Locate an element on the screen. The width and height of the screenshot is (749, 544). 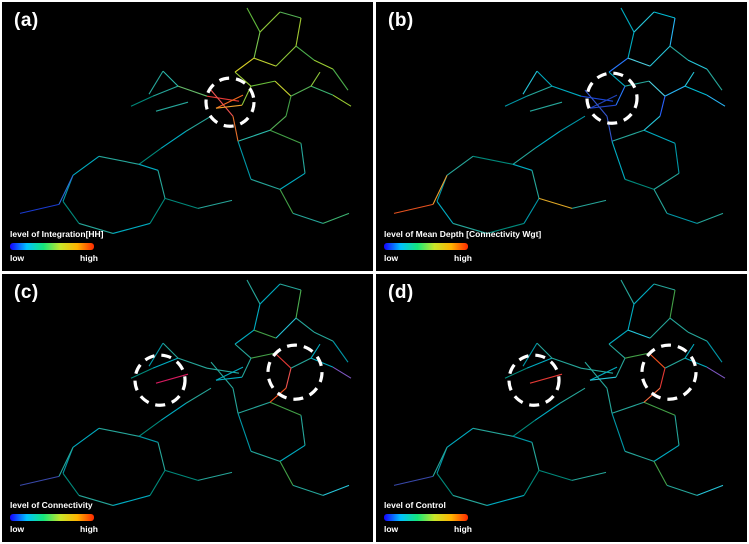
legend-range-labels: low high is located at coordinates (428, 529).